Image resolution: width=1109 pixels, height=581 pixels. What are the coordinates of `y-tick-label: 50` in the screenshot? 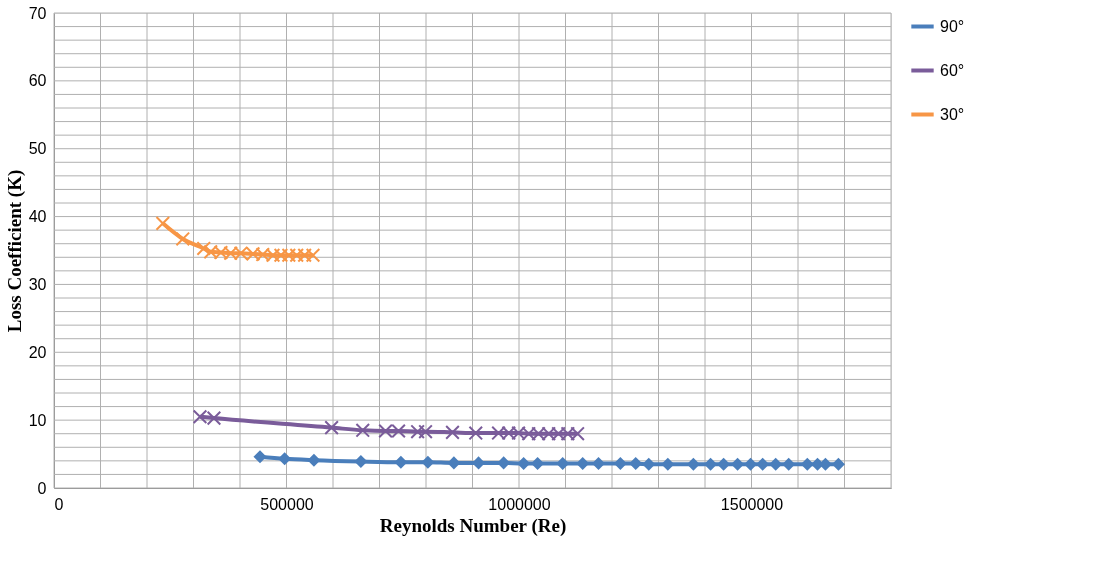 It's located at (37, 149).